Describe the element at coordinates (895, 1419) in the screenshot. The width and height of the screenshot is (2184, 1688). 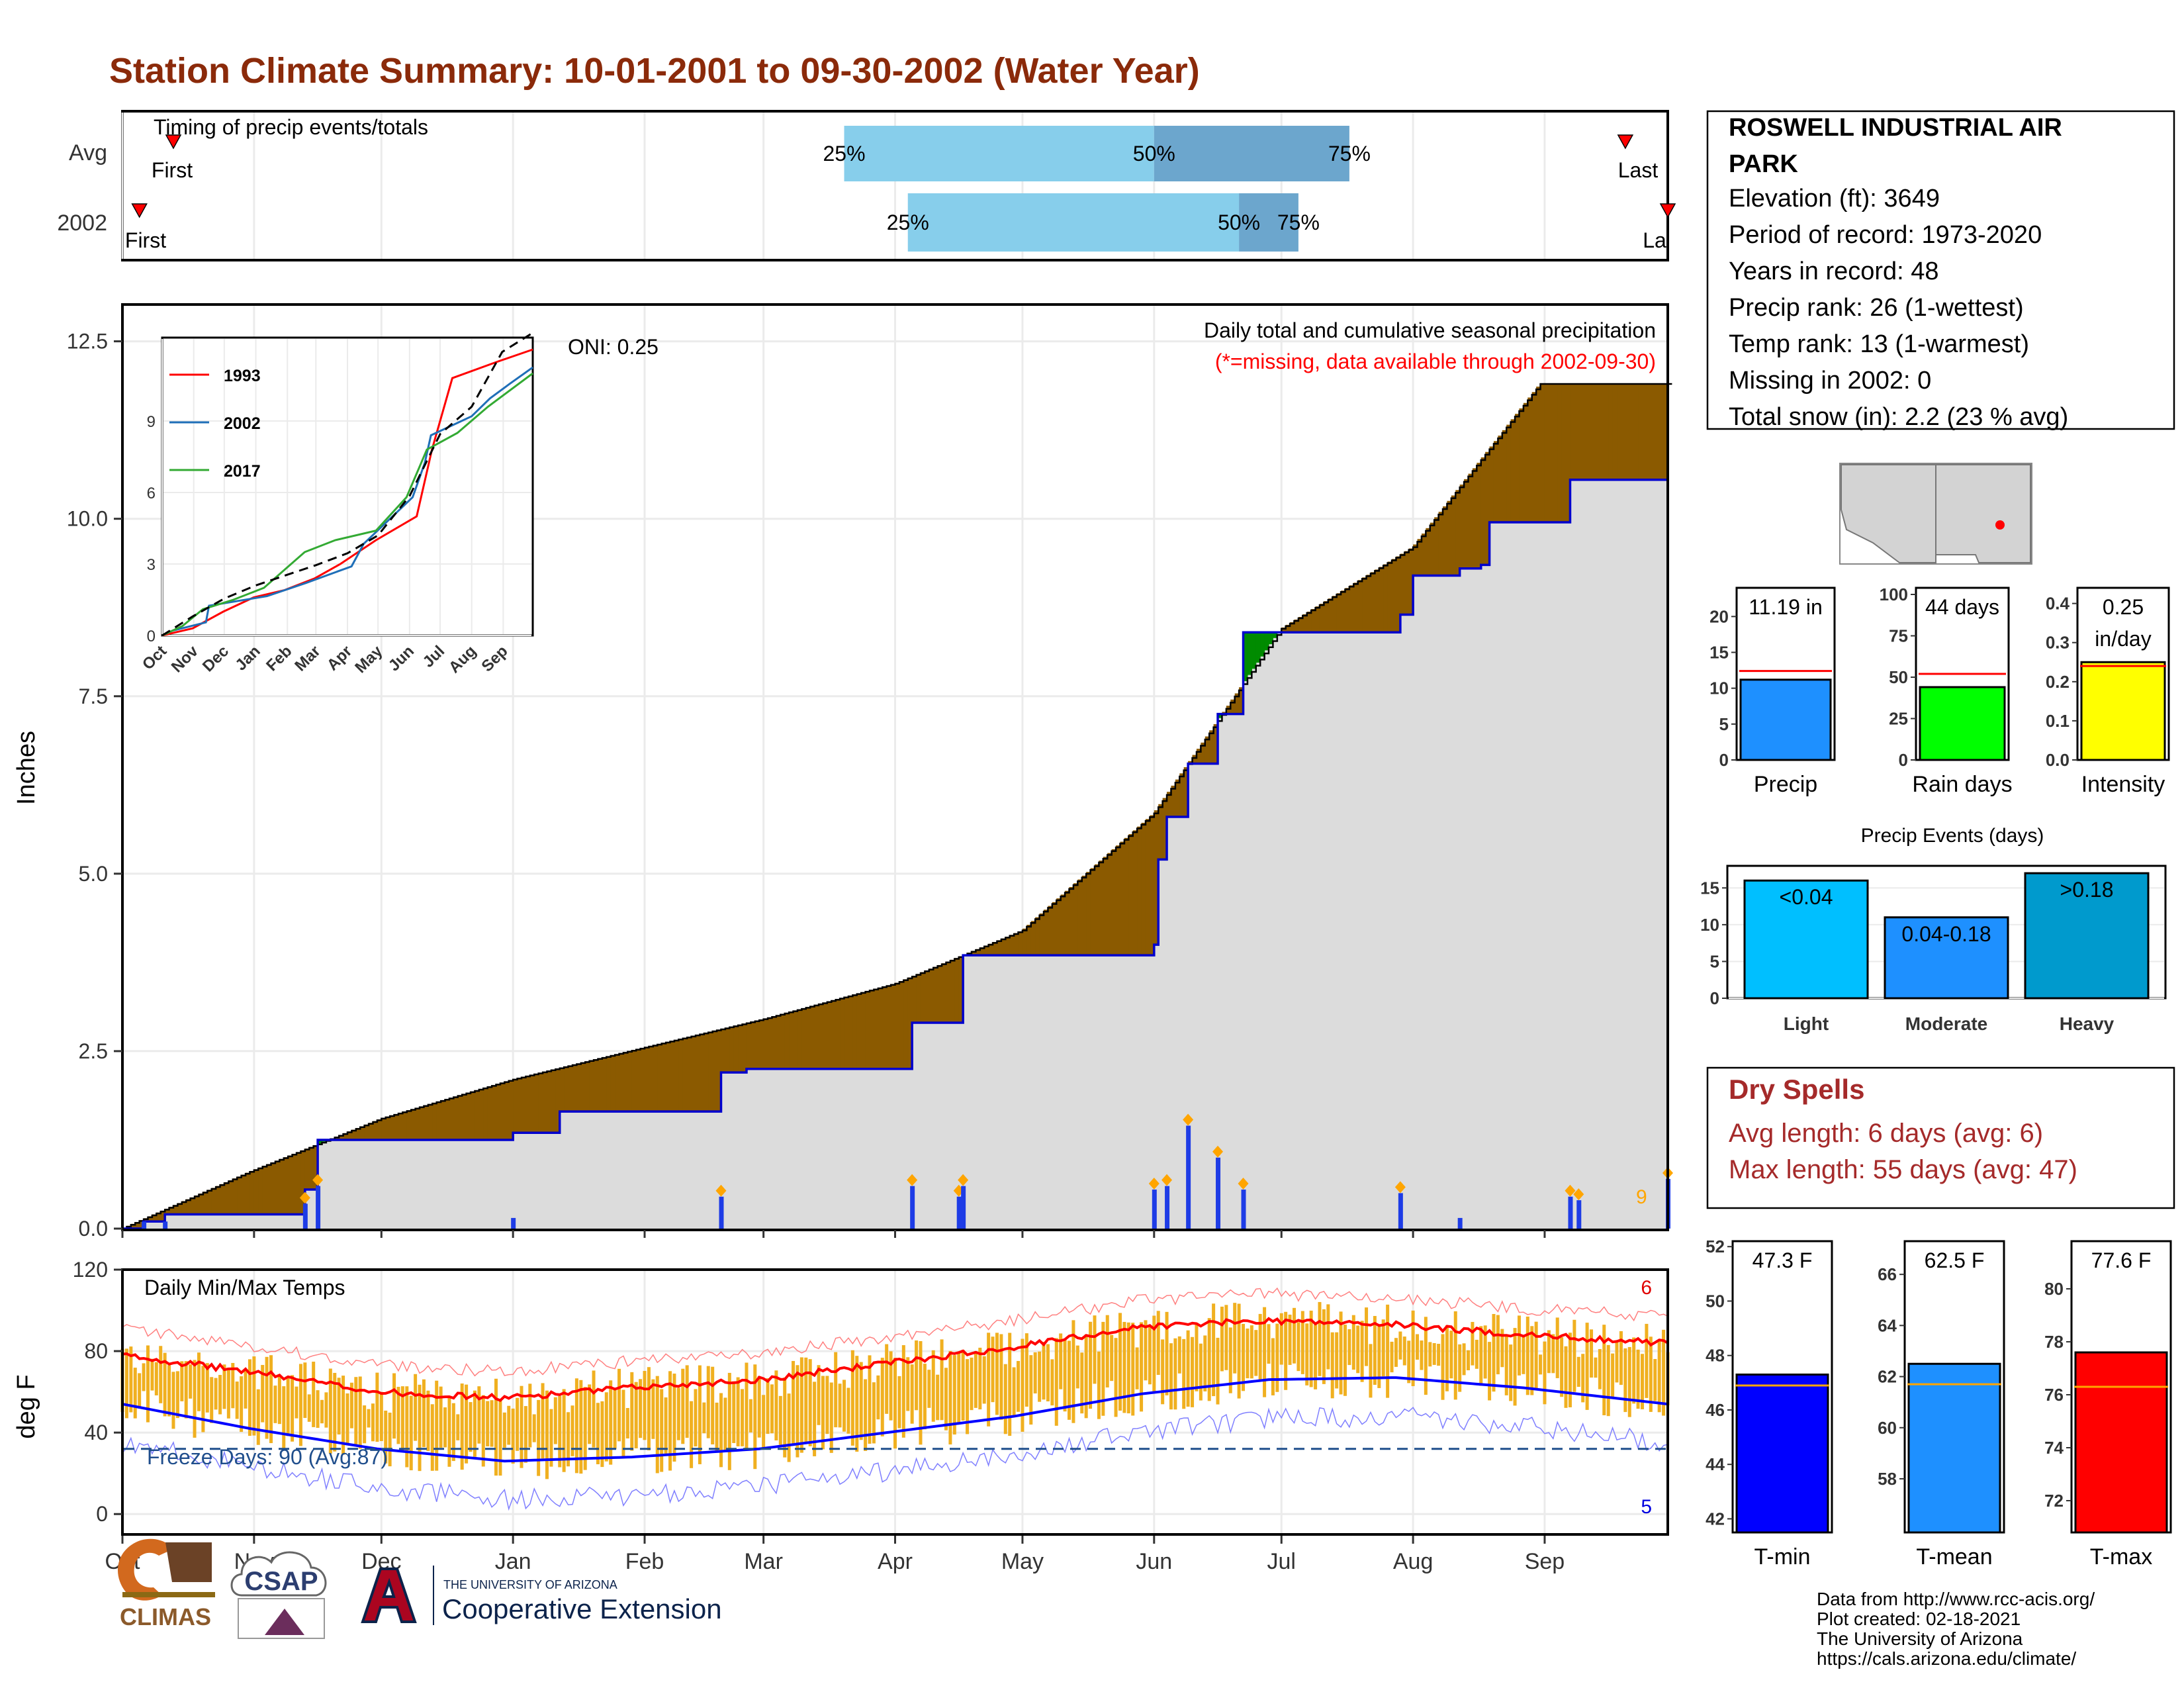
I see `temp-average-min-line` at that location.